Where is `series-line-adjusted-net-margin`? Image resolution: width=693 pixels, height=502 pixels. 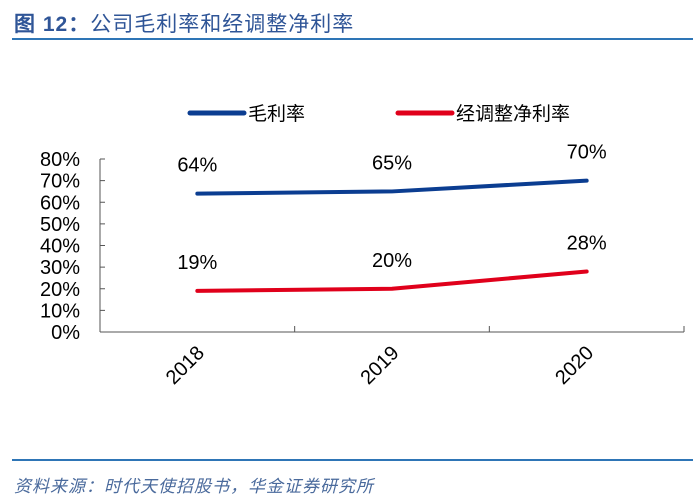 series-line-adjusted-net-margin is located at coordinates (392, 281).